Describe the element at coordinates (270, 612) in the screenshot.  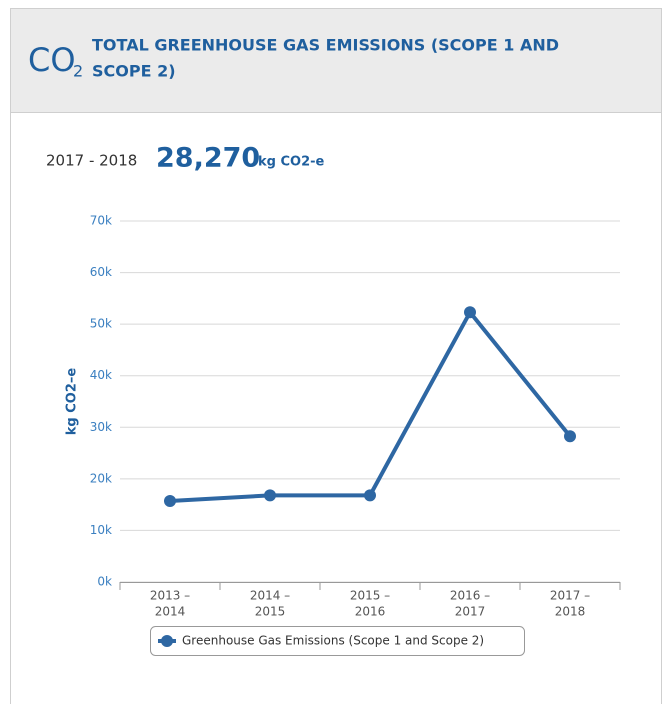
I see `x-tick-label: 2015` at that location.